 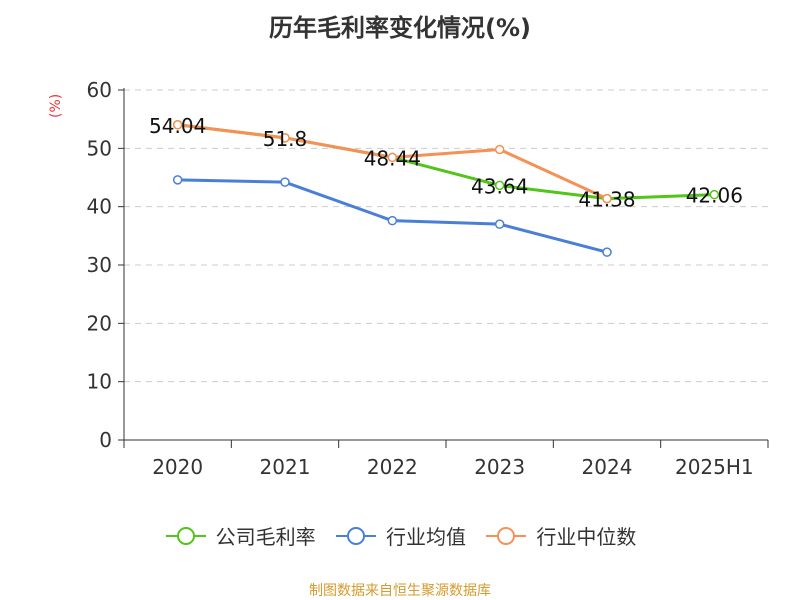 What do you see at coordinates (714, 467) in the screenshot?
I see `x-tick-label: 2025H1` at bounding box center [714, 467].